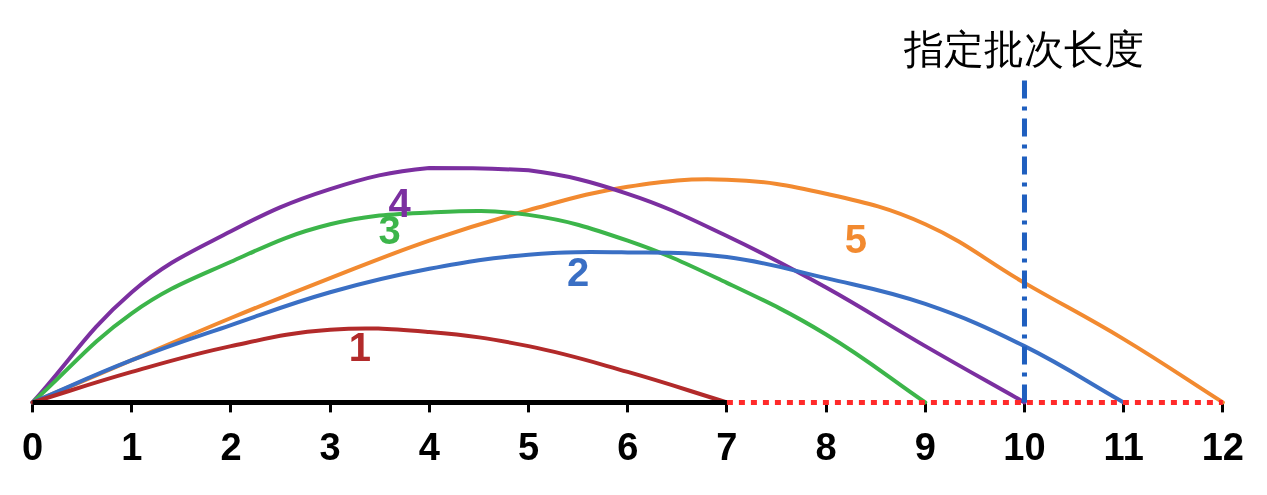  I want to click on x-tick-label: 11, so click(1123, 446).